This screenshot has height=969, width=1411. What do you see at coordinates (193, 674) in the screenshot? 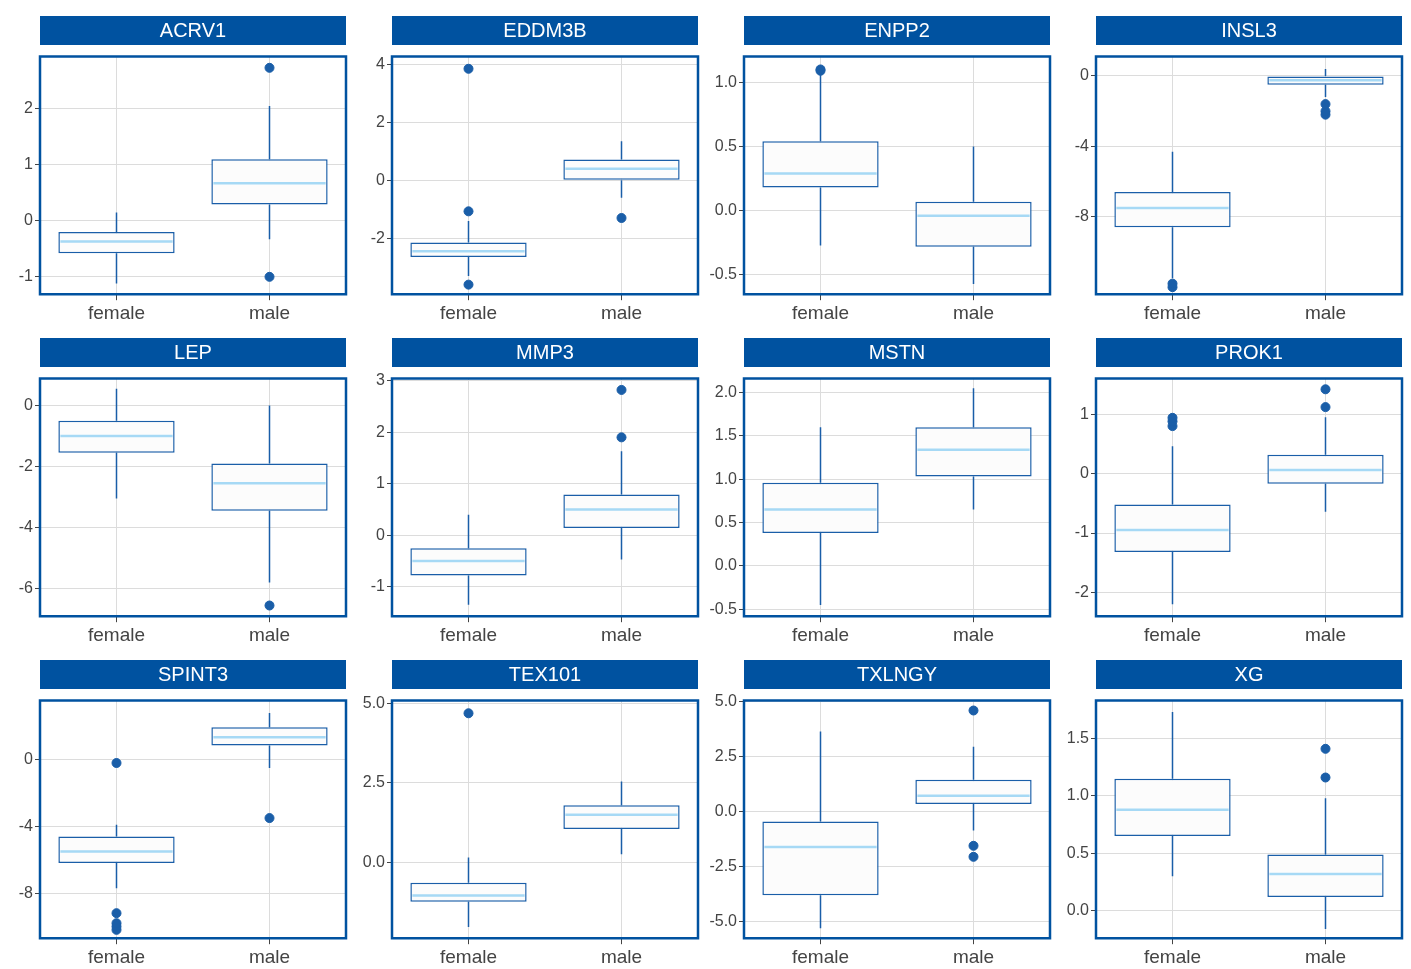
I see `chart-title: SPINT3` at bounding box center [193, 674].